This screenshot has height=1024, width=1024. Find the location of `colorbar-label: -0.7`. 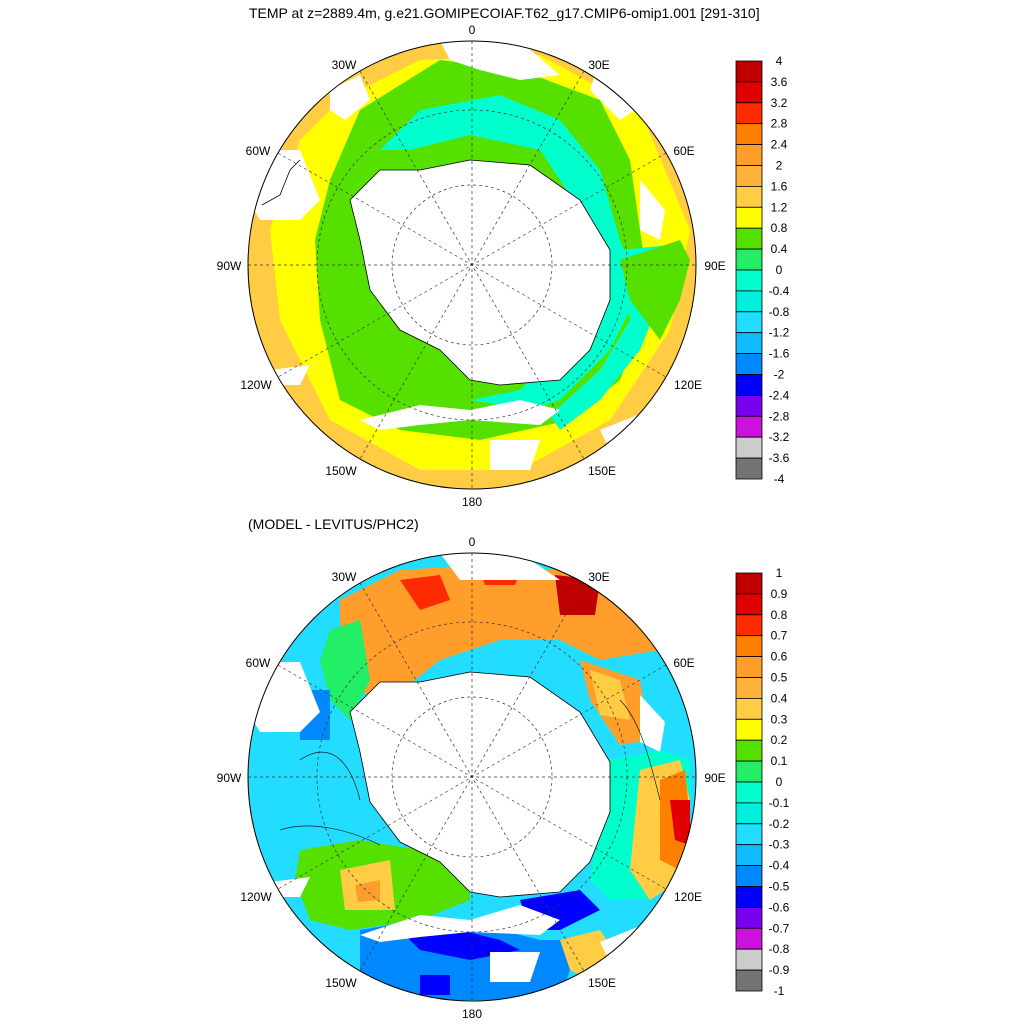

colorbar-label: -0.7 is located at coordinates (779, 928).